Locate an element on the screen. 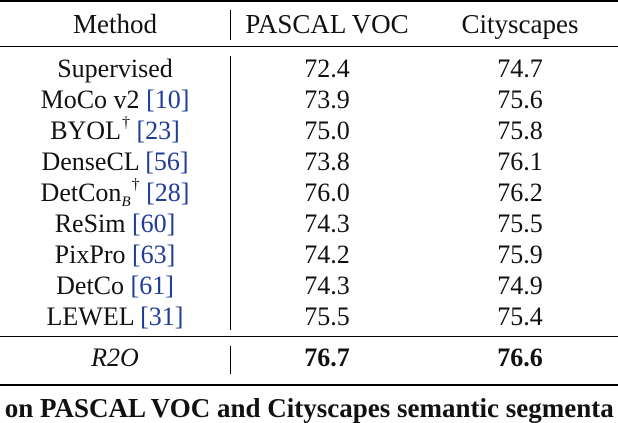 Image resolution: width=618 pixels, height=423 pixels. citation-link: [61] is located at coordinates (152, 285).